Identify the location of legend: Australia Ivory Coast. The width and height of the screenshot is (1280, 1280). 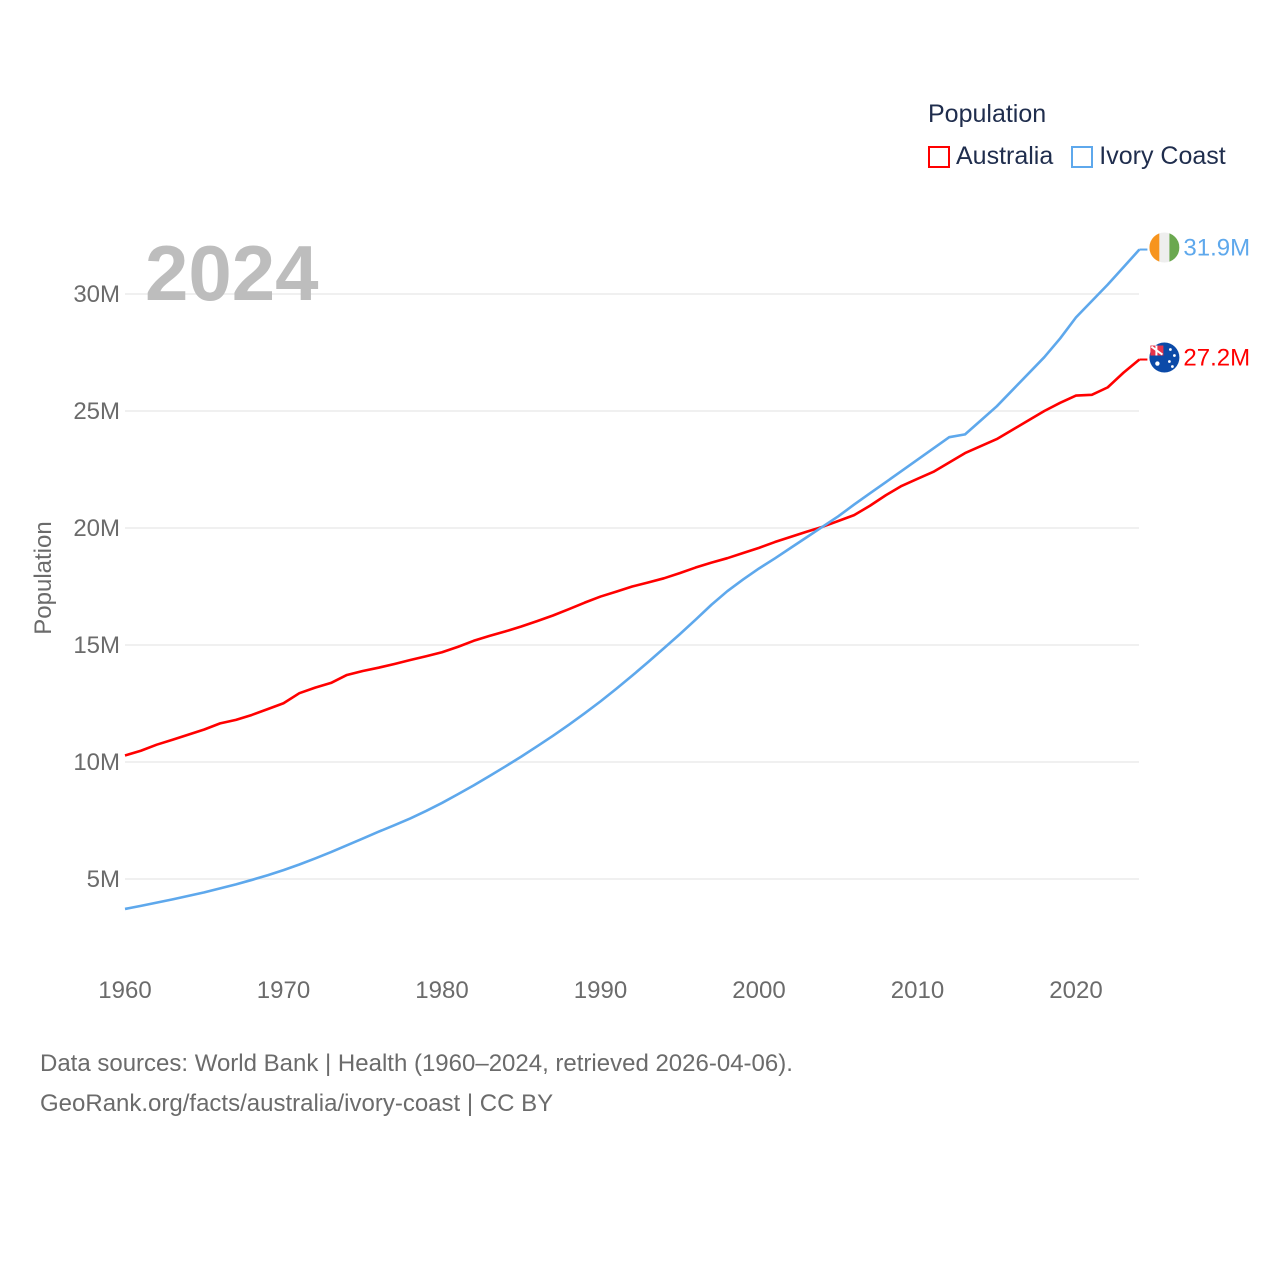
(1077, 156).